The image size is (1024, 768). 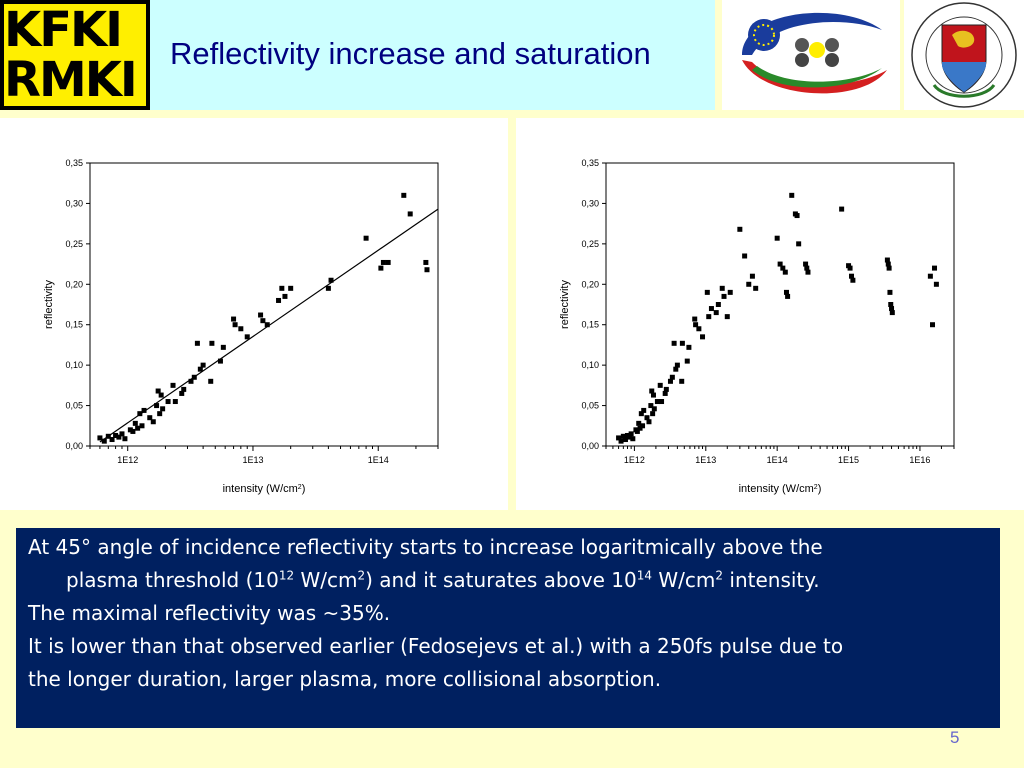 I want to click on x-tick-label: 1E14, so click(x=378, y=460).